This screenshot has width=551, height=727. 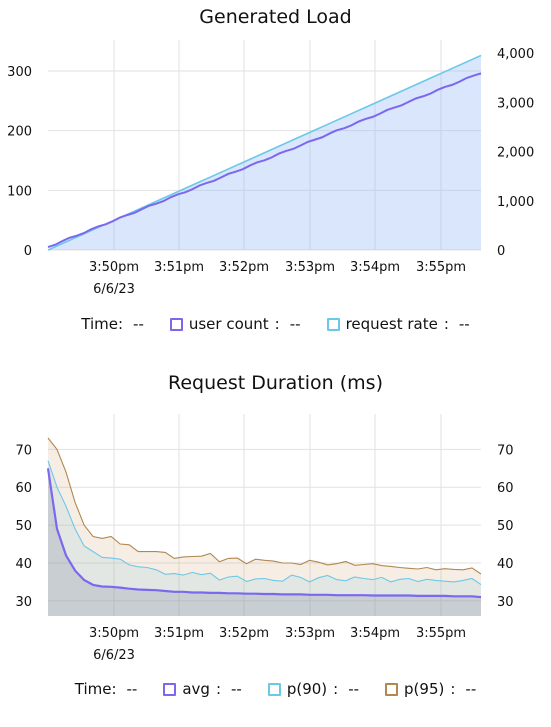 I want to click on y-tick-label-left: 30, so click(x=23, y=602).